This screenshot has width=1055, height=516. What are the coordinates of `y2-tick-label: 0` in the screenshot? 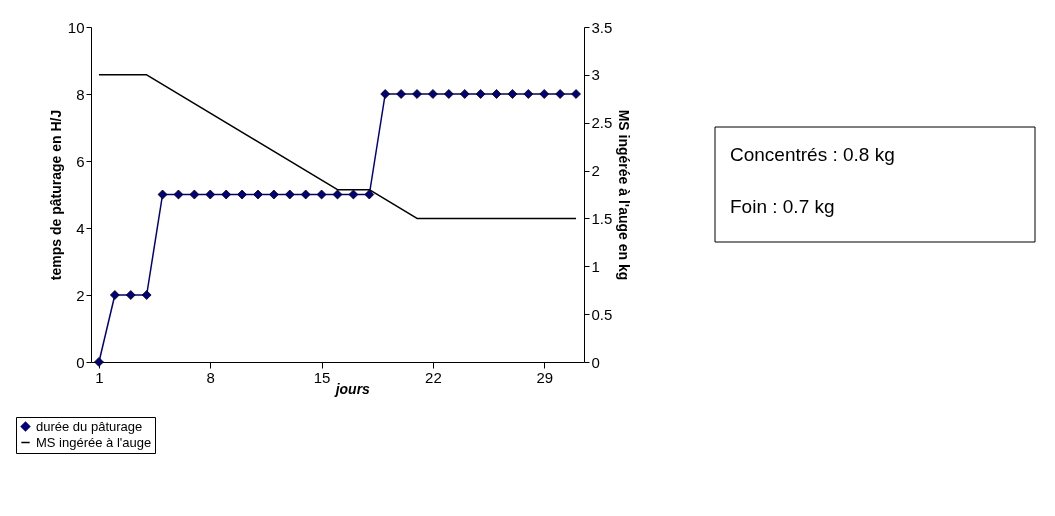 It's located at (595, 362).